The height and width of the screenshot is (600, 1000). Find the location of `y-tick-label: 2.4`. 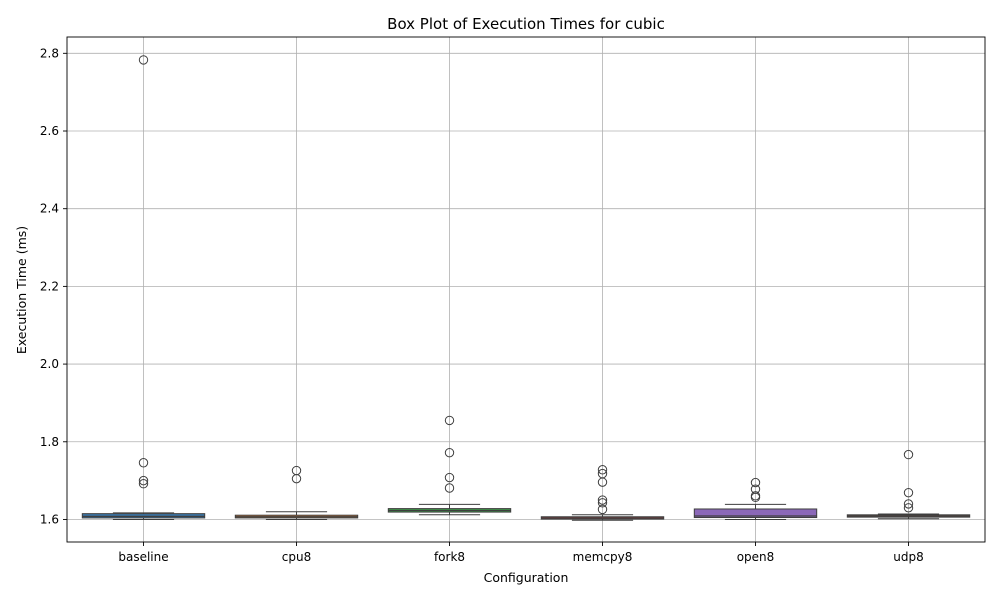

y-tick-label: 2.4 is located at coordinates (49, 209).